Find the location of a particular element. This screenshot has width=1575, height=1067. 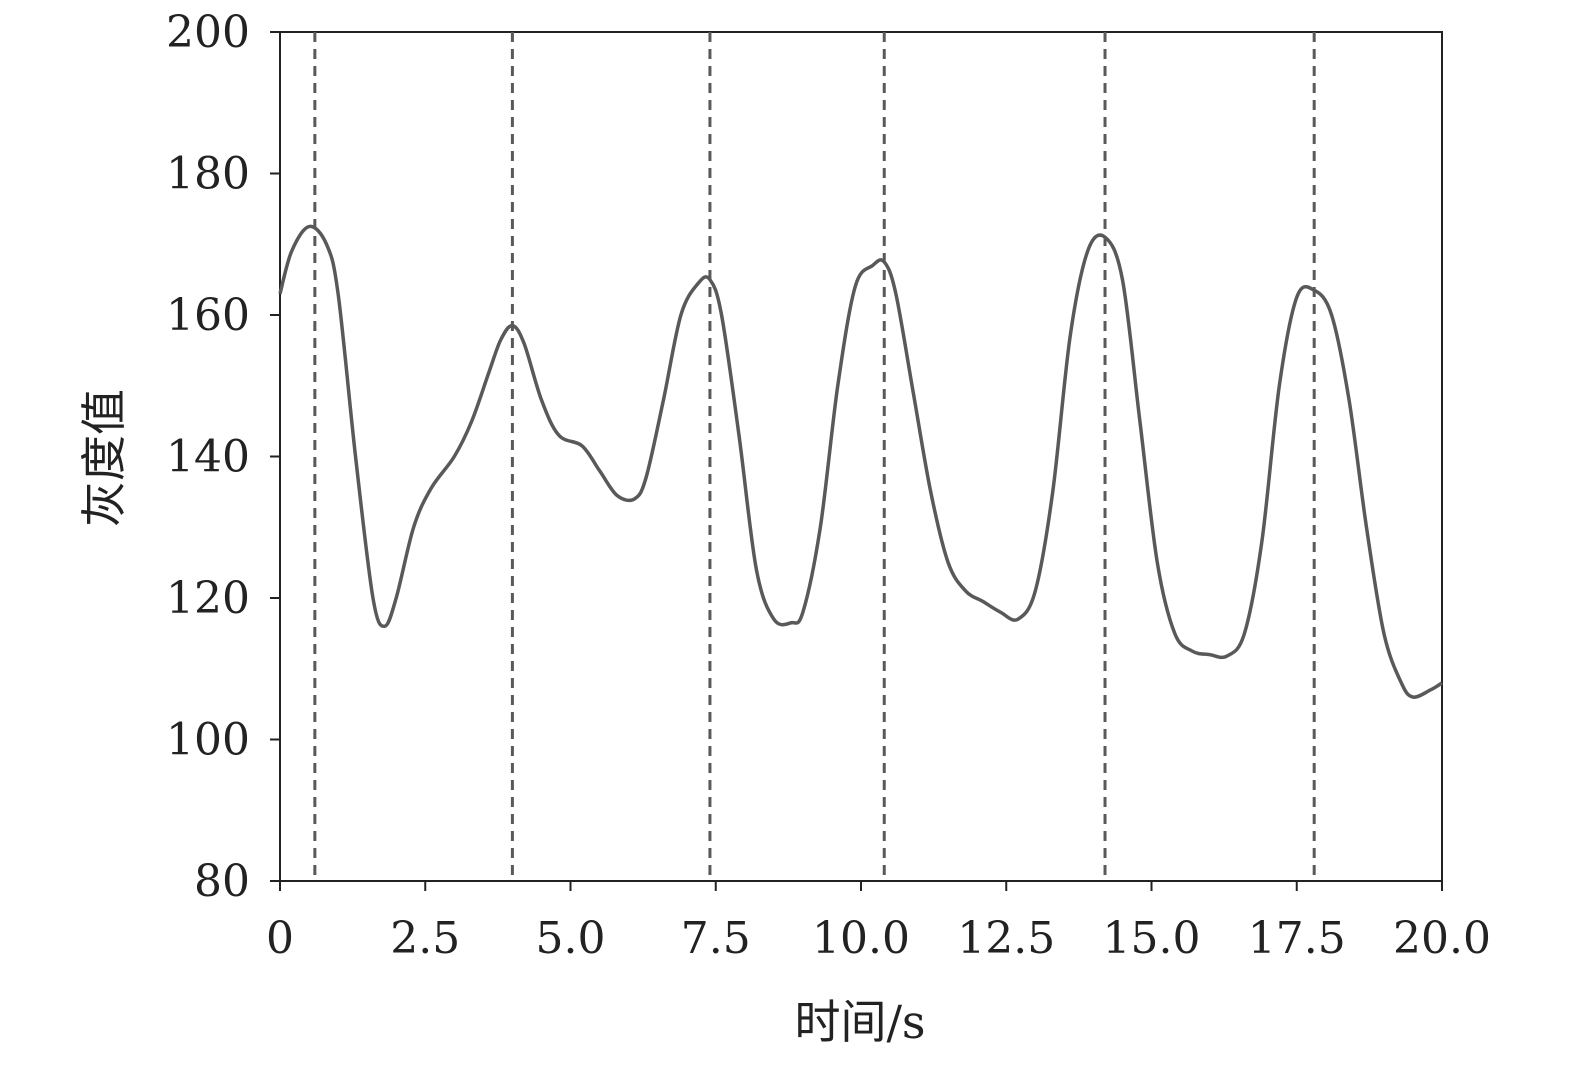

x-tick-label: 17.5 is located at coordinates (1297, 938).